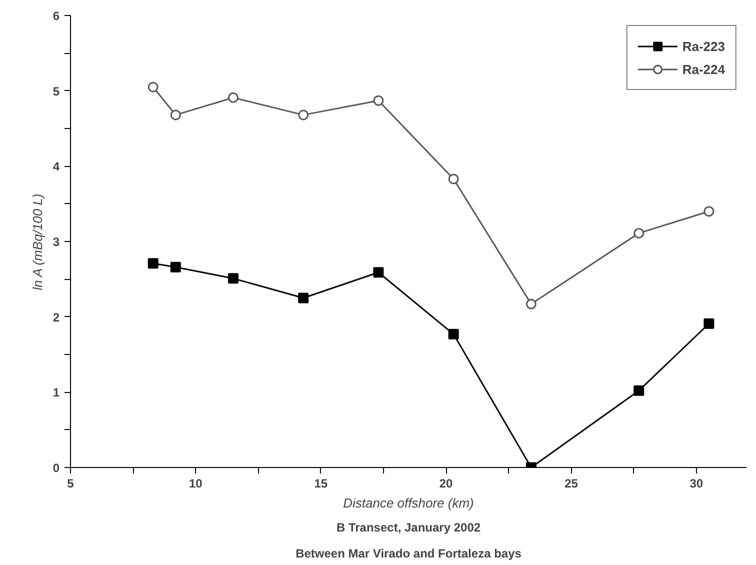 The width and height of the screenshot is (756, 565). I want to click on x-tick-label: 30, so click(697, 483).